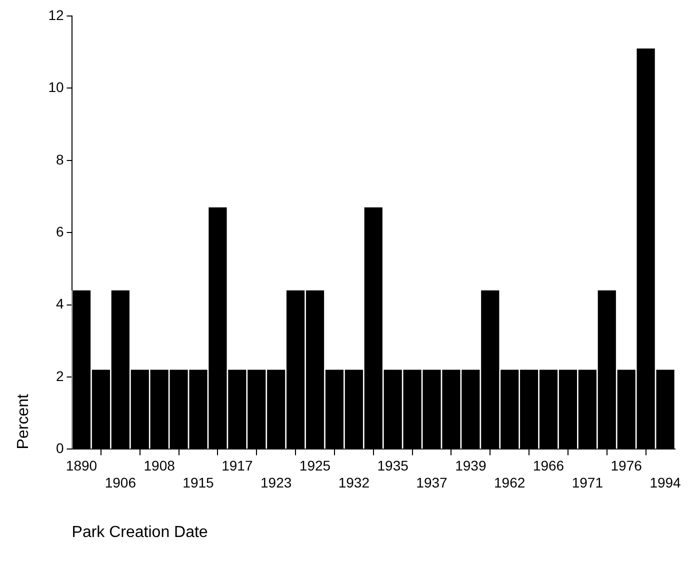 This screenshot has width=695, height=566. What do you see at coordinates (56, 14) in the screenshot?
I see `y-tick-label: 12` at bounding box center [56, 14].